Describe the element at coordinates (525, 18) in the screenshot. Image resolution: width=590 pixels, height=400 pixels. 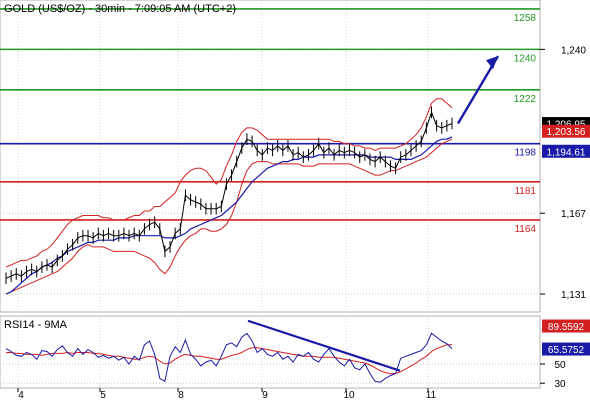
I see `level-label: 1258` at that location.